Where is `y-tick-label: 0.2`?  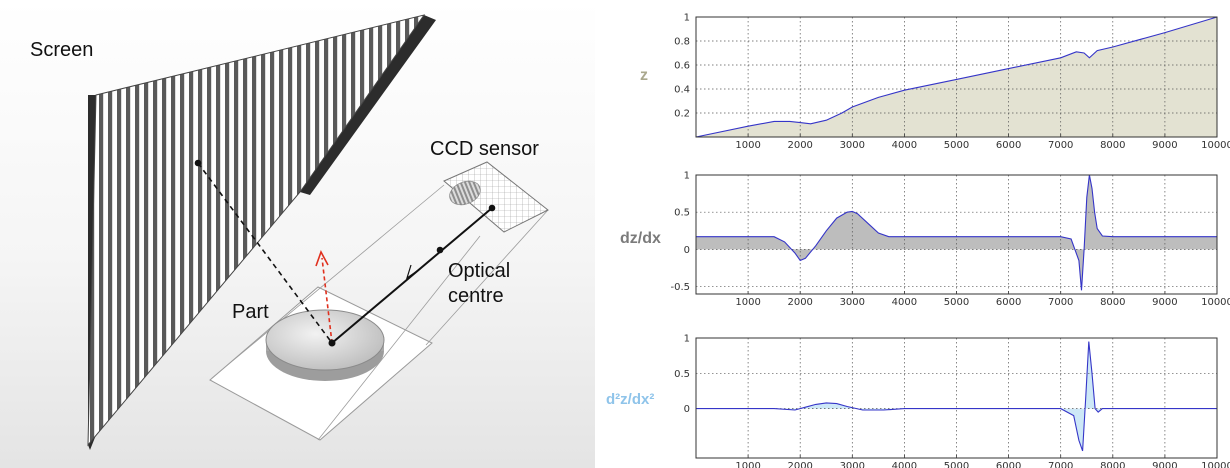 y-tick-label: 0.2 is located at coordinates (682, 114).